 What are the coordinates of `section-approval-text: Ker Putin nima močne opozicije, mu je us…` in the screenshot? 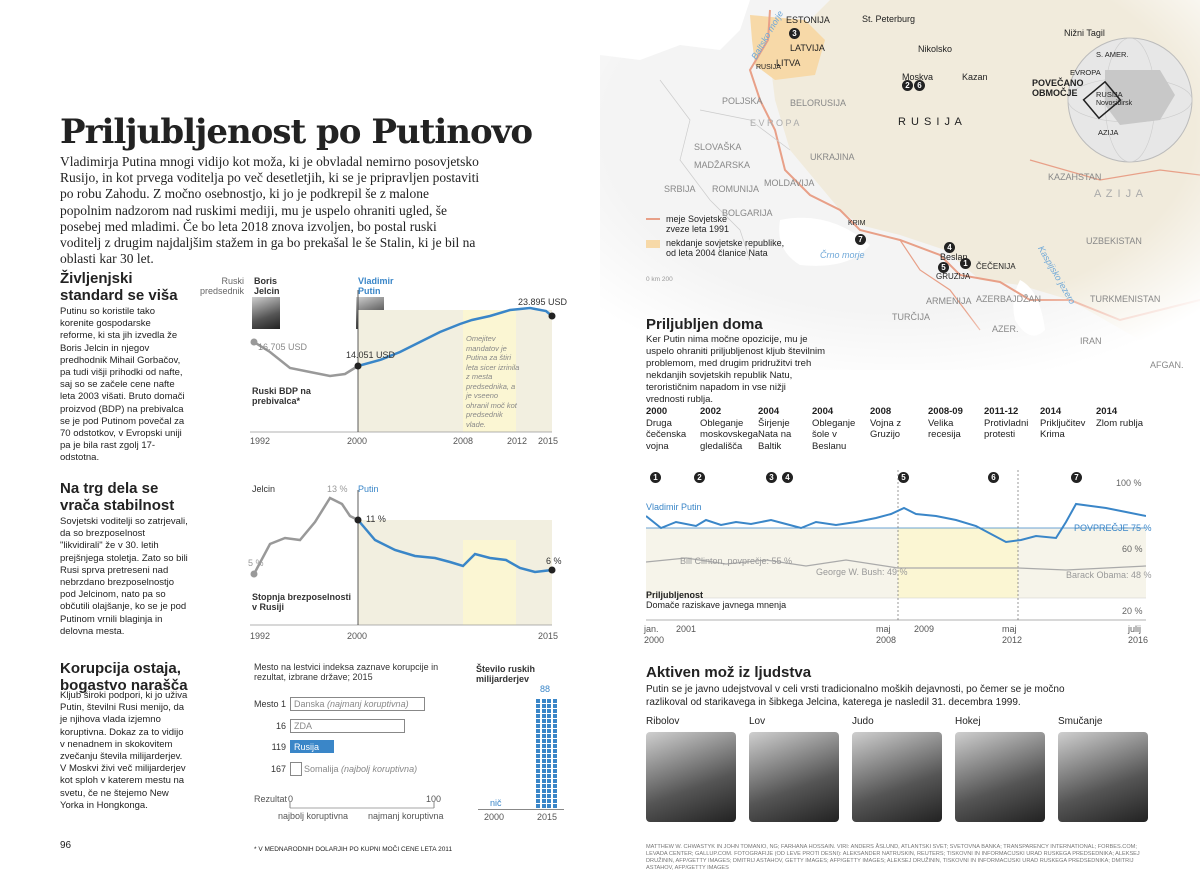 It's located at (736, 369).